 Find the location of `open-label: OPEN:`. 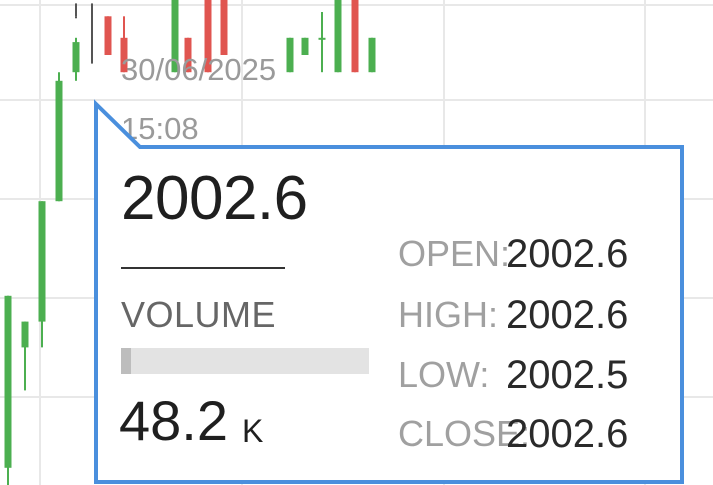

open-label: OPEN: is located at coordinates (454, 253).